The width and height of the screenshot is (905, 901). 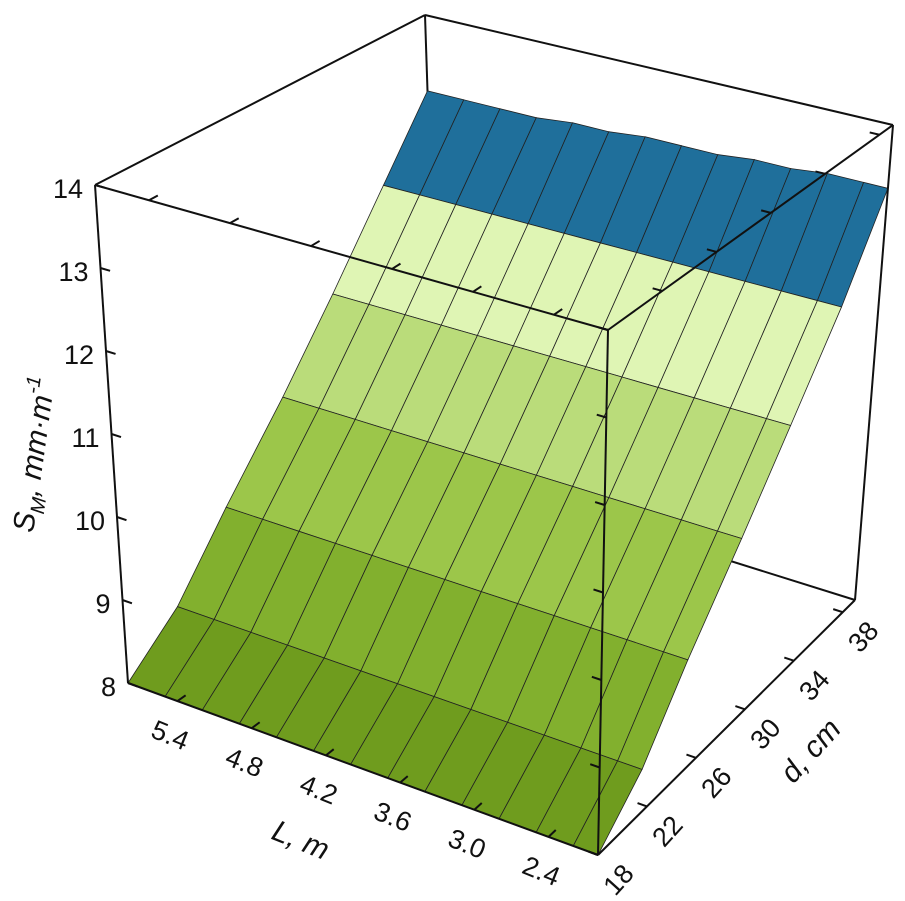 What do you see at coordinates (73, 272) in the screenshot?
I see `z-tick-label: 13` at bounding box center [73, 272].